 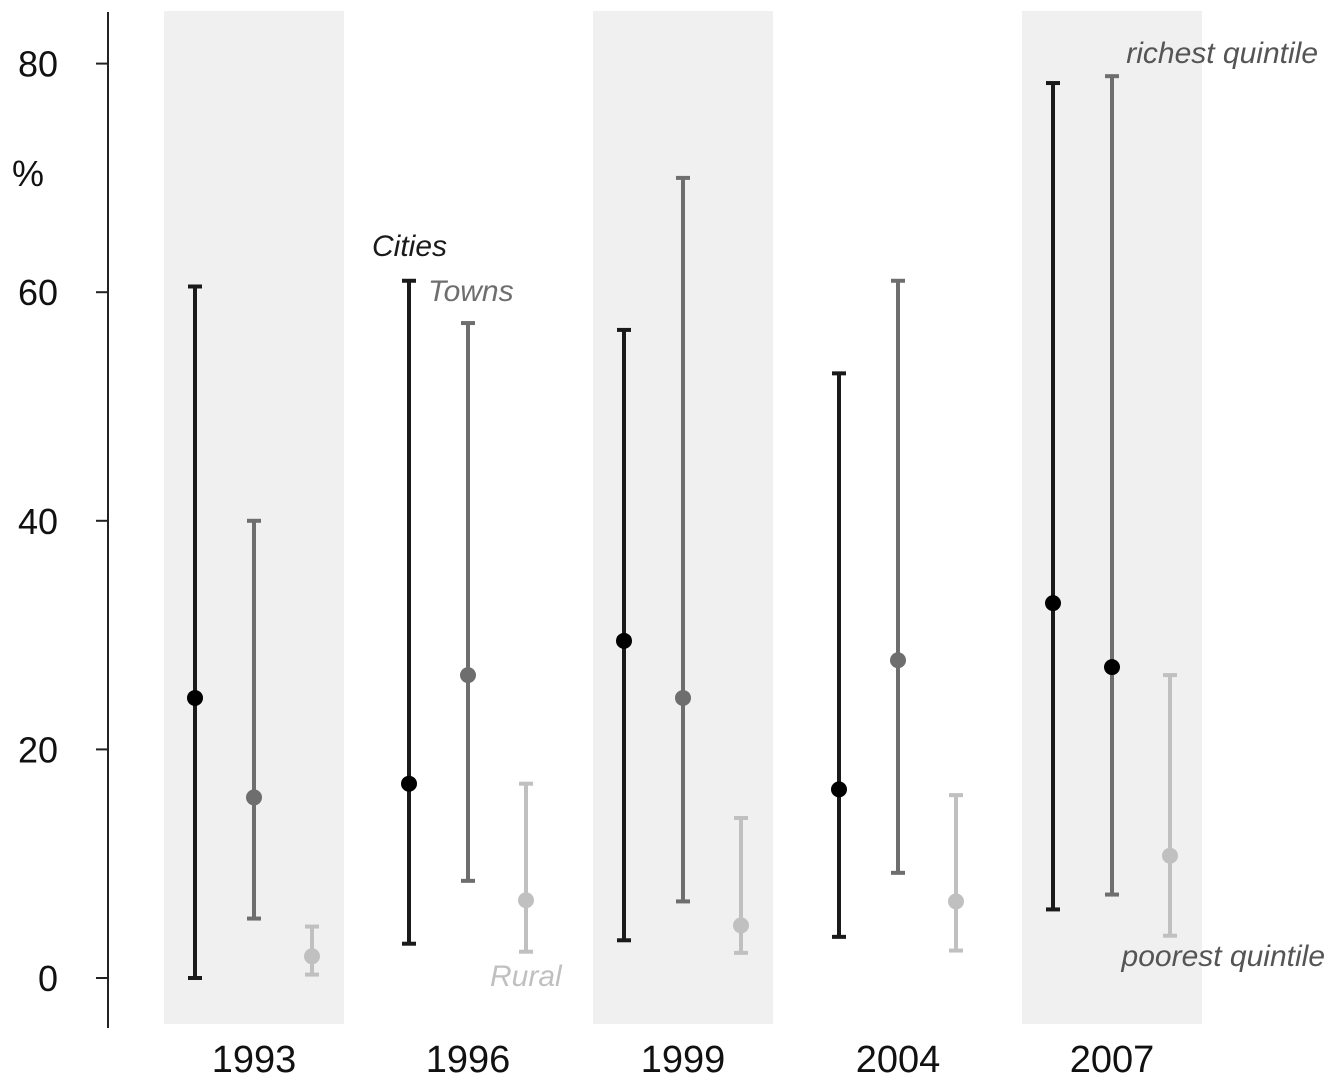 I want to click on y-axis: 0 20 40 60 80%, so click(x=60, y=520).